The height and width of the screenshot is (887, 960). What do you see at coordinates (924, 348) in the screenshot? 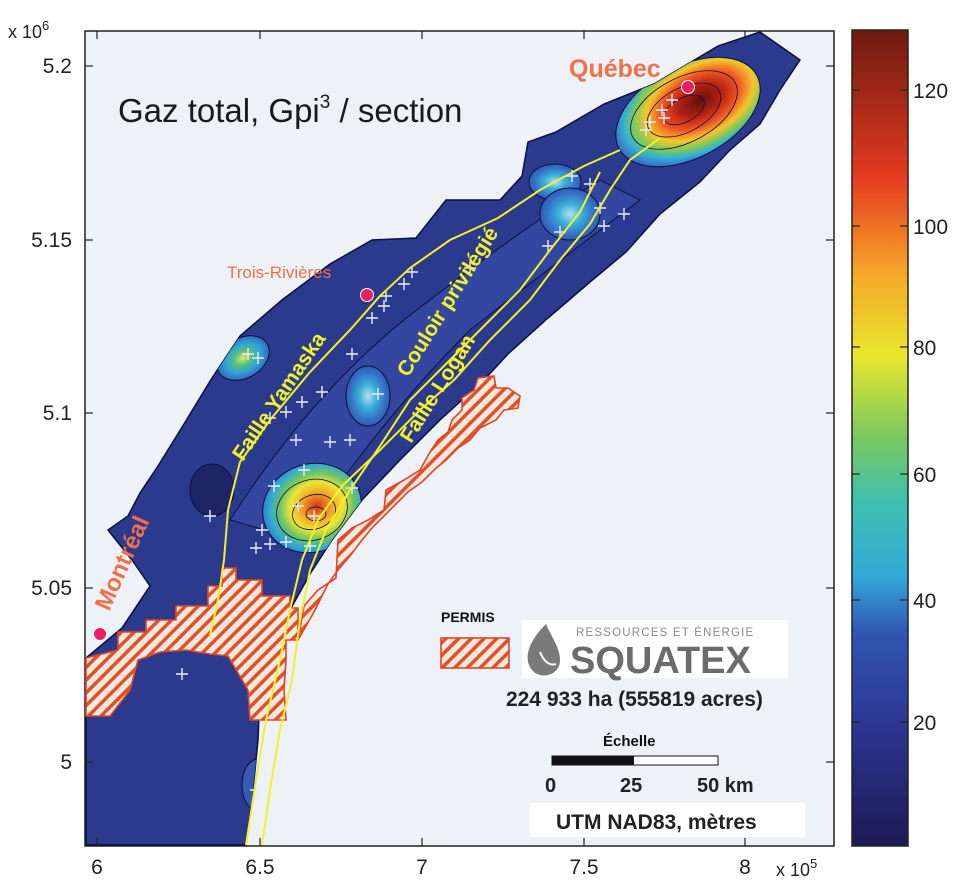
I see `colorbar-tick-label: 80` at bounding box center [924, 348].